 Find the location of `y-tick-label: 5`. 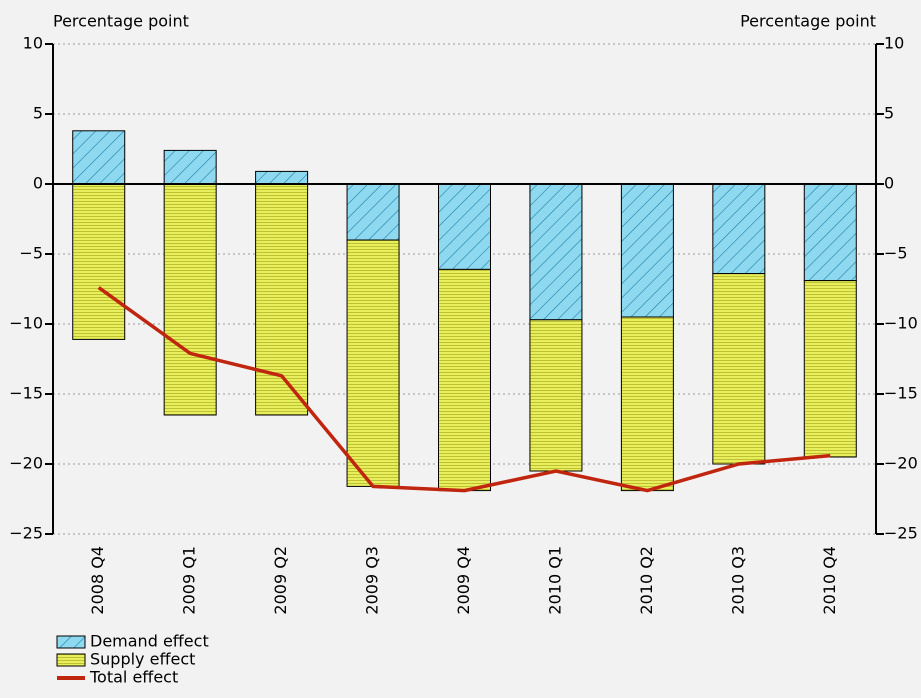

y-tick-label: 5 is located at coordinates (38, 113).